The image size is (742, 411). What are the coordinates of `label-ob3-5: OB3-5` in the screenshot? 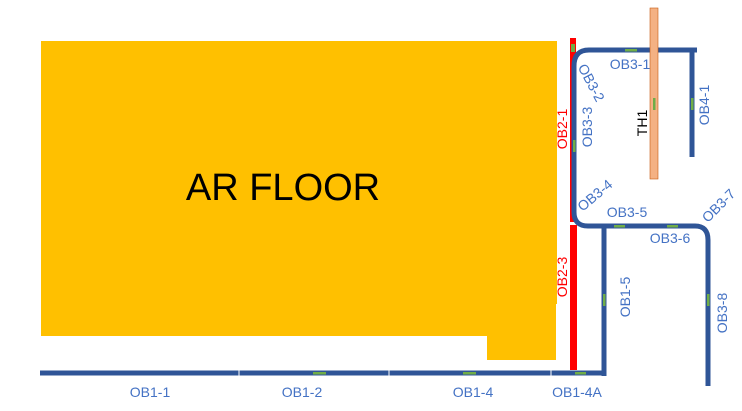 It's located at (627, 212).